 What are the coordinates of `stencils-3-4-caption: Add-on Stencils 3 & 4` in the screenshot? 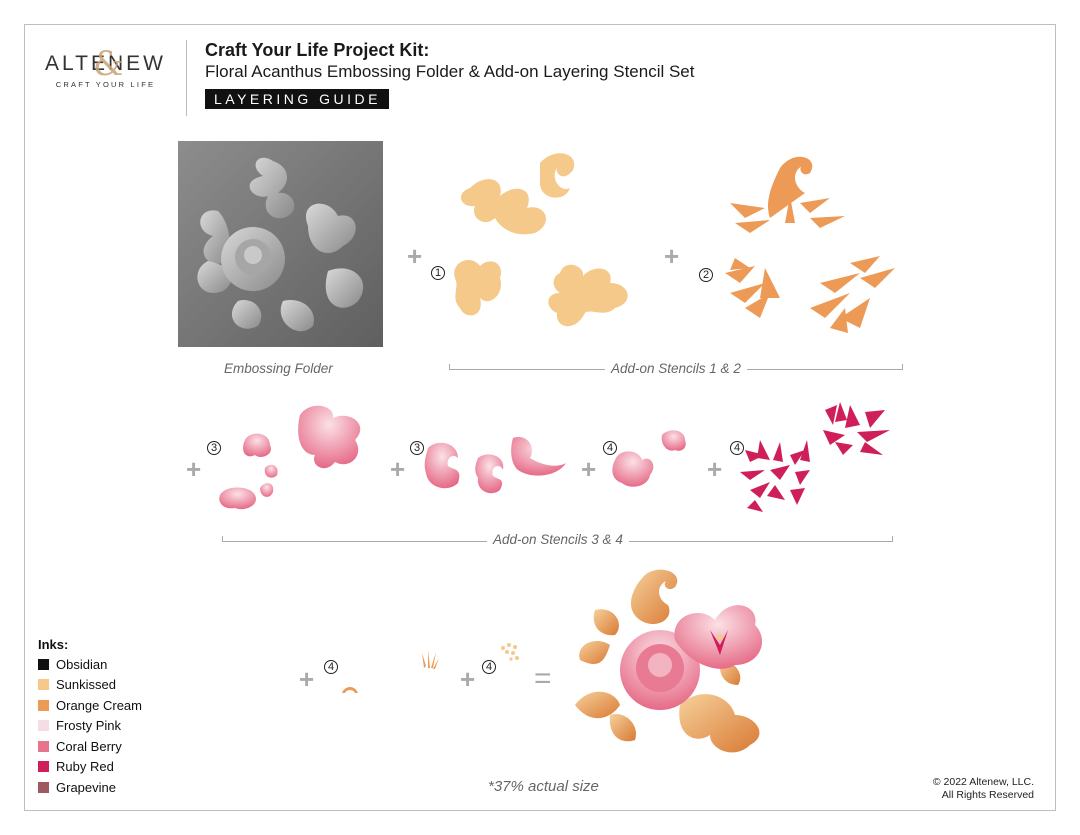 It's located at (558, 539).